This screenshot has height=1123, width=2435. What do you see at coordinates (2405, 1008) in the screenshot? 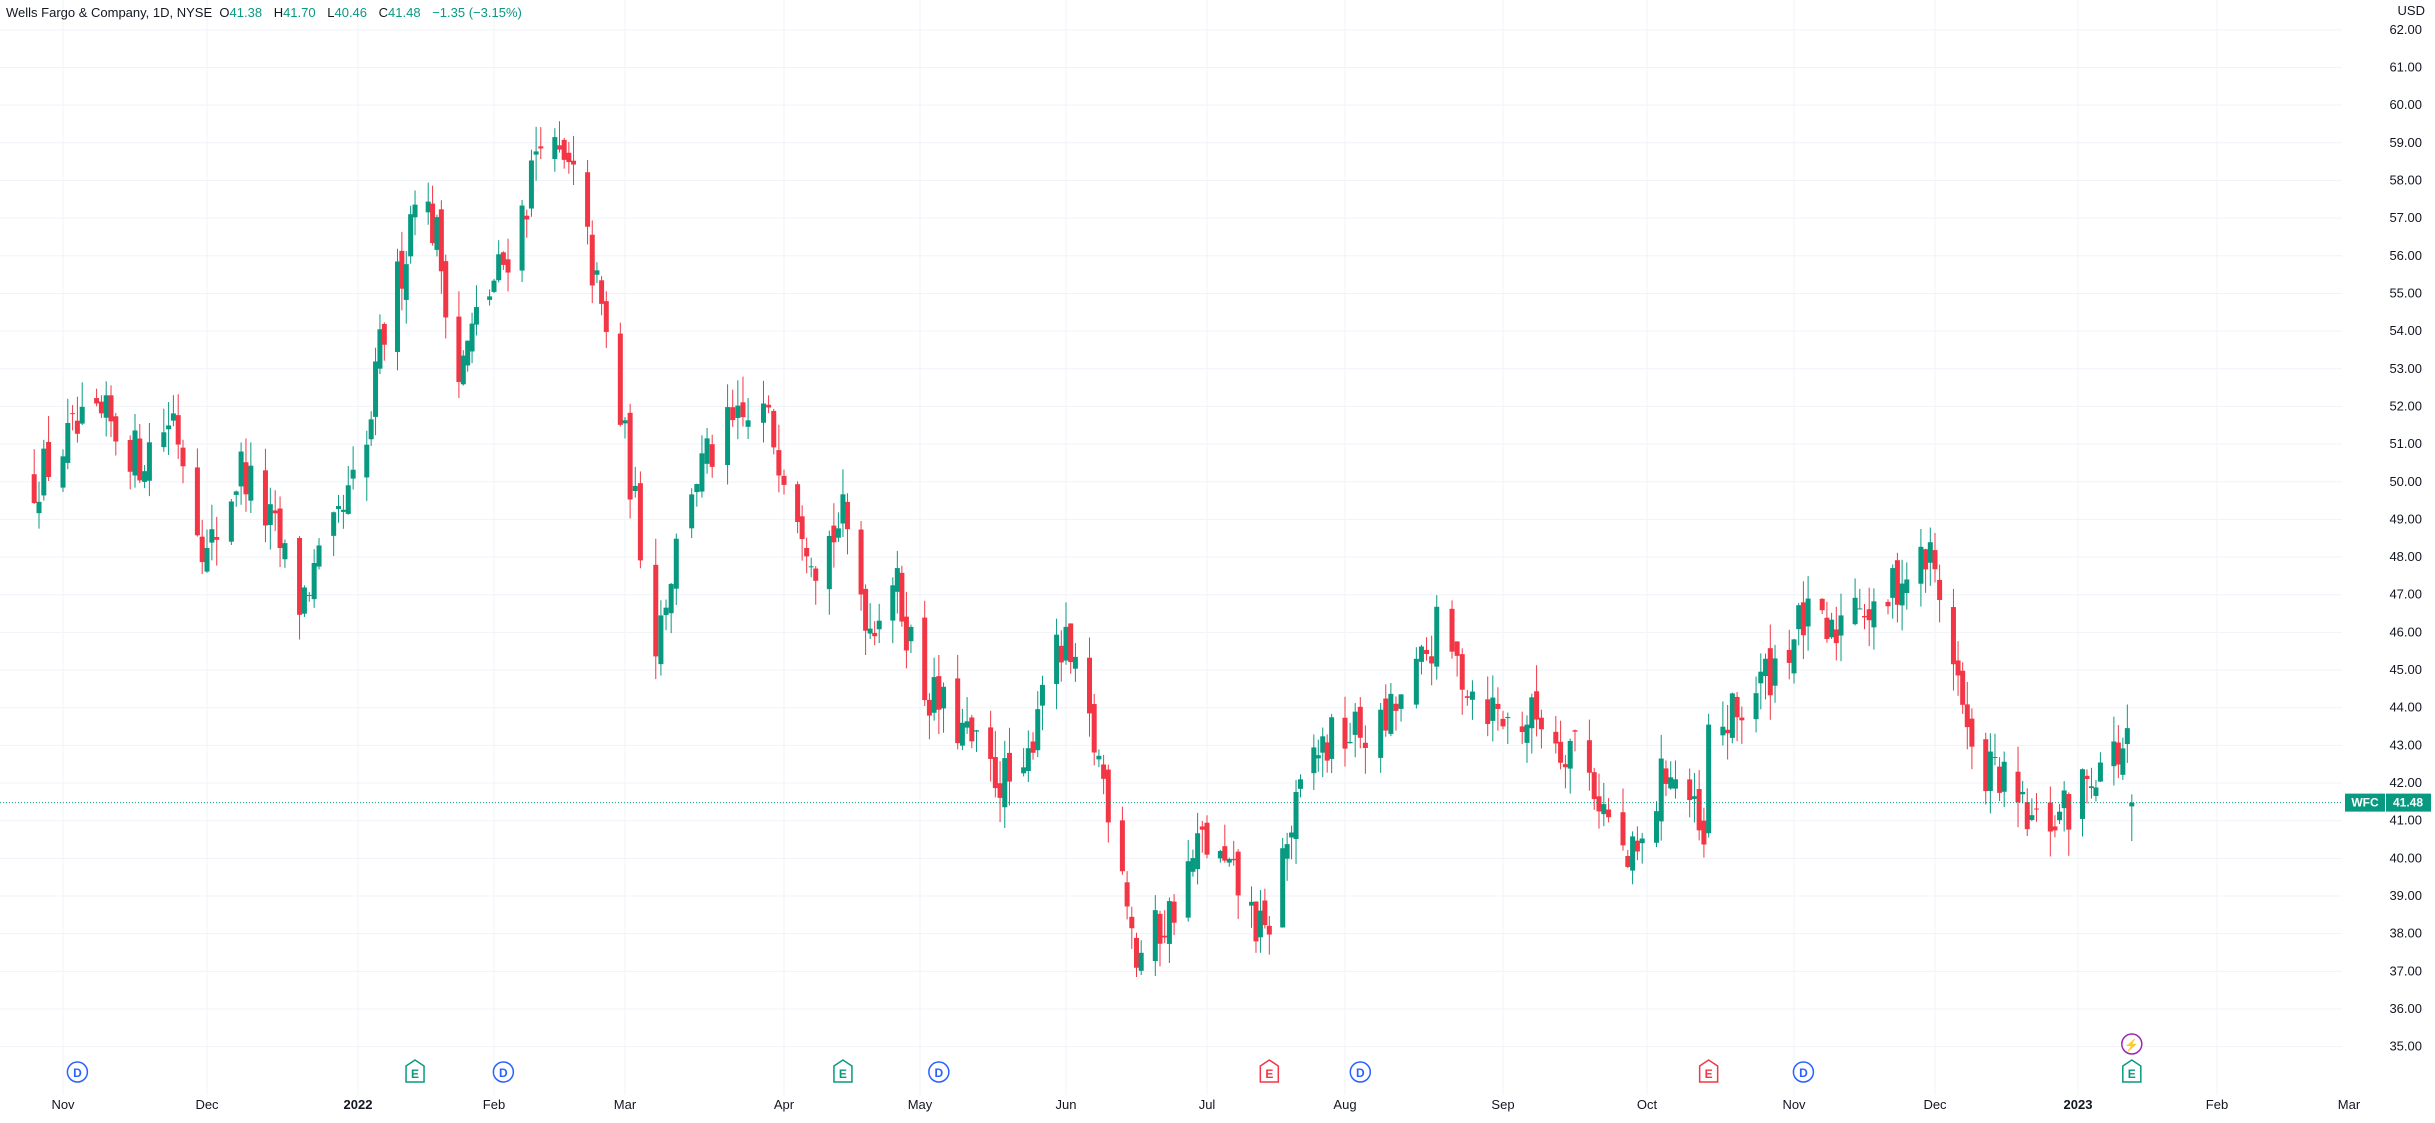
I see `y-tick-label: 36.00` at bounding box center [2405, 1008].